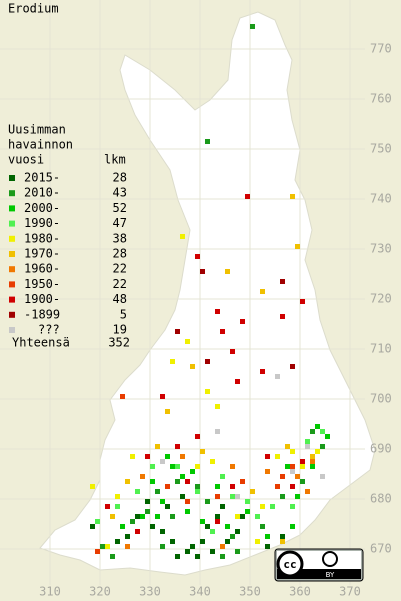 This screenshot has height=601, width=401. I want to click on legend-count: 5, so click(123, 314).